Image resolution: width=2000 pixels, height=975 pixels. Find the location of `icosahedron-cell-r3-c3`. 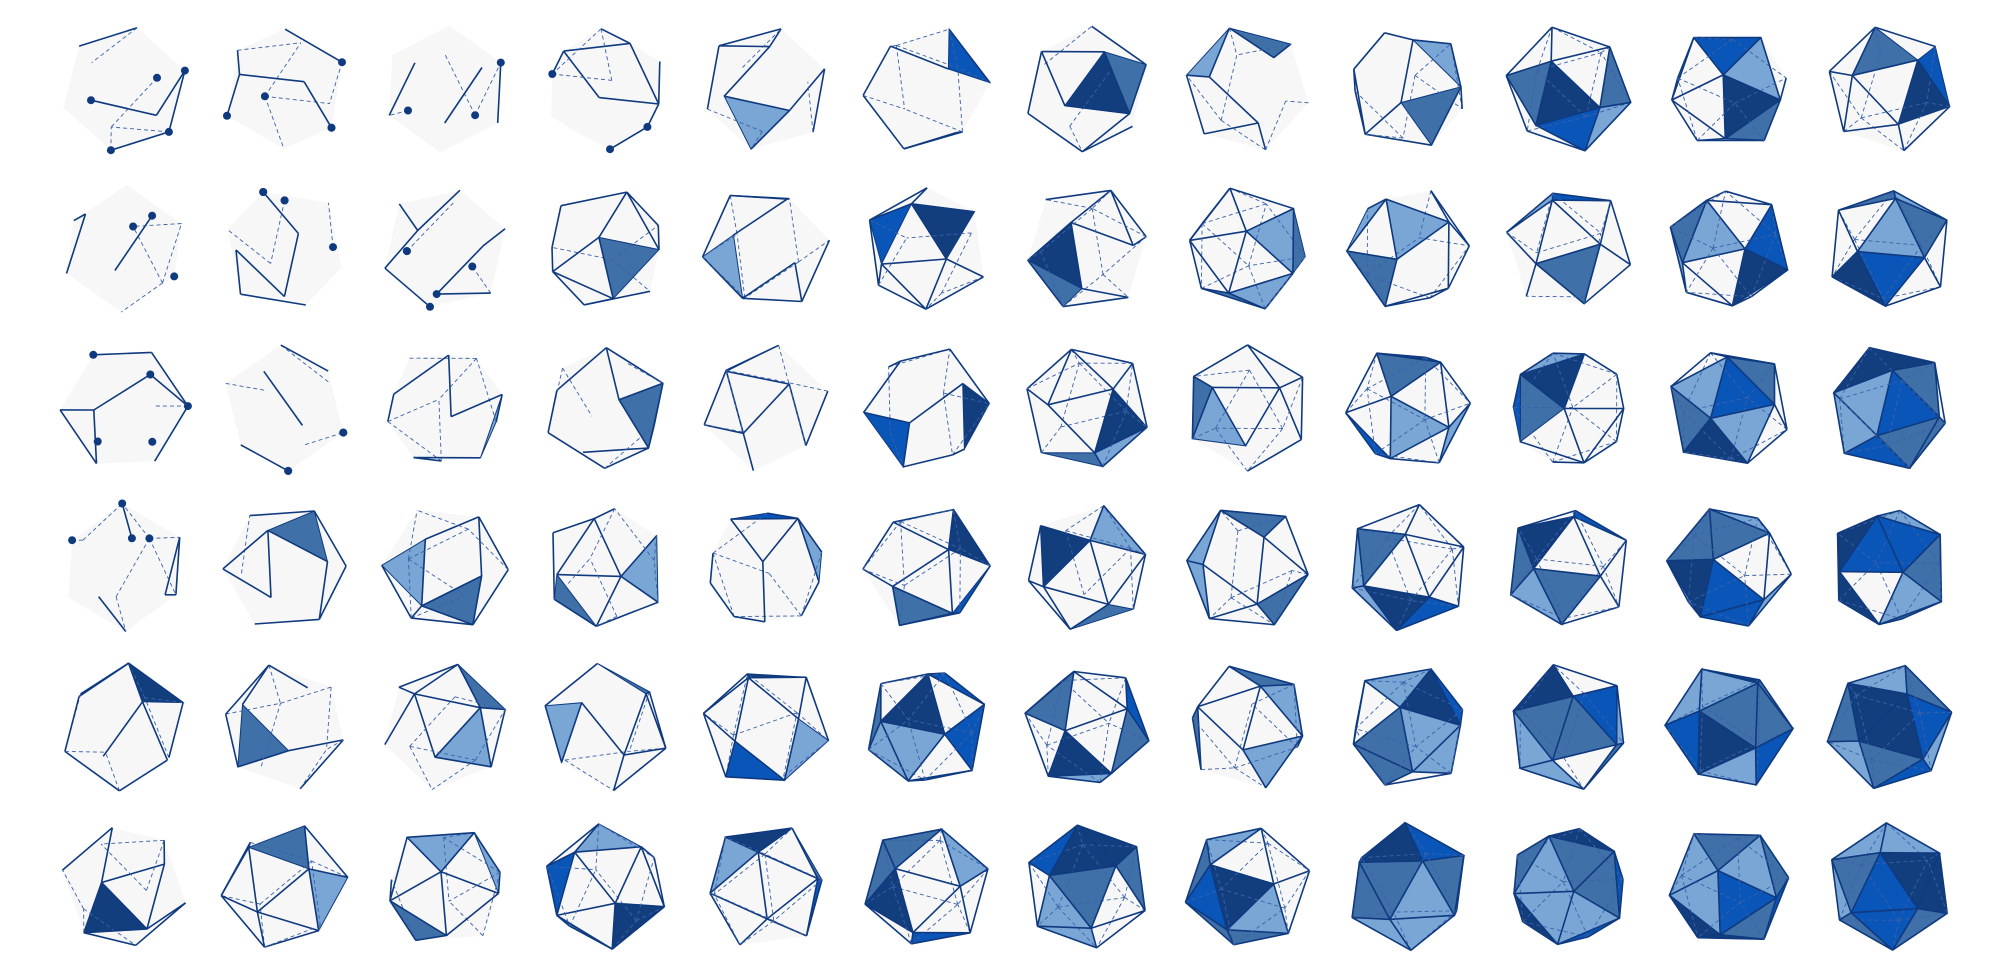

icosahedron-cell-r3-c3 is located at coordinates (445, 408).